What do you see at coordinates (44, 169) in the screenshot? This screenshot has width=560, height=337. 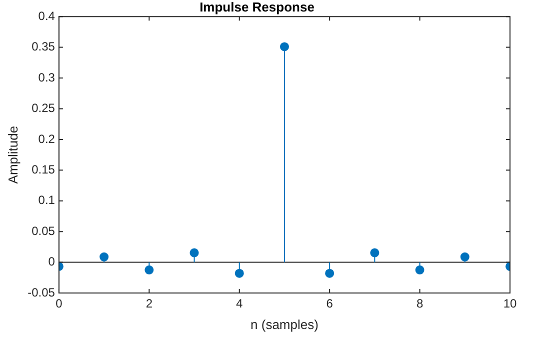 I see `y-tick-label: 0.15` at bounding box center [44, 169].